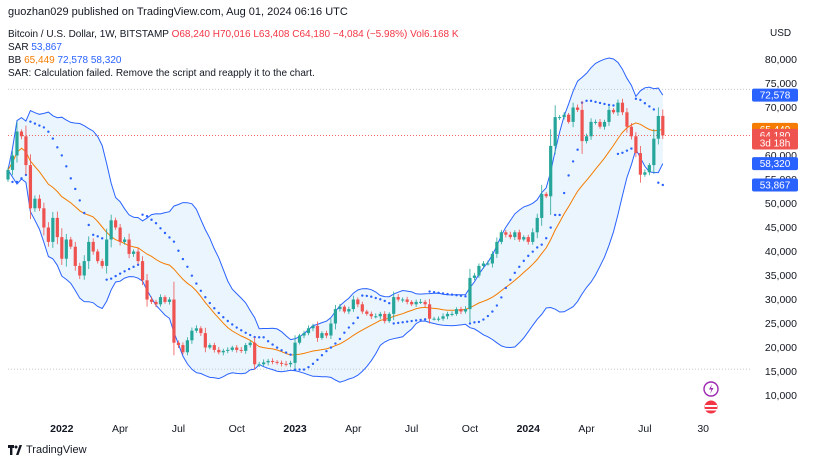 The width and height of the screenshot is (814, 466). What do you see at coordinates (411, 429) in the screenshot?
I see `x-tick-label: Jul` at bounding box center [411, 429].